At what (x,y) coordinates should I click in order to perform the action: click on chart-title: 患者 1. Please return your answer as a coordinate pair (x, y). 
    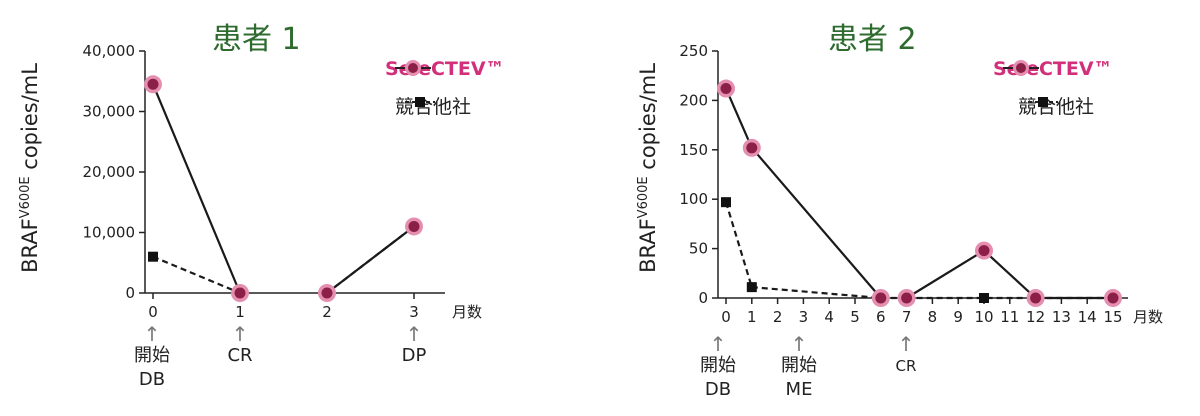
    Looking at the image, I should click on (256, 39).